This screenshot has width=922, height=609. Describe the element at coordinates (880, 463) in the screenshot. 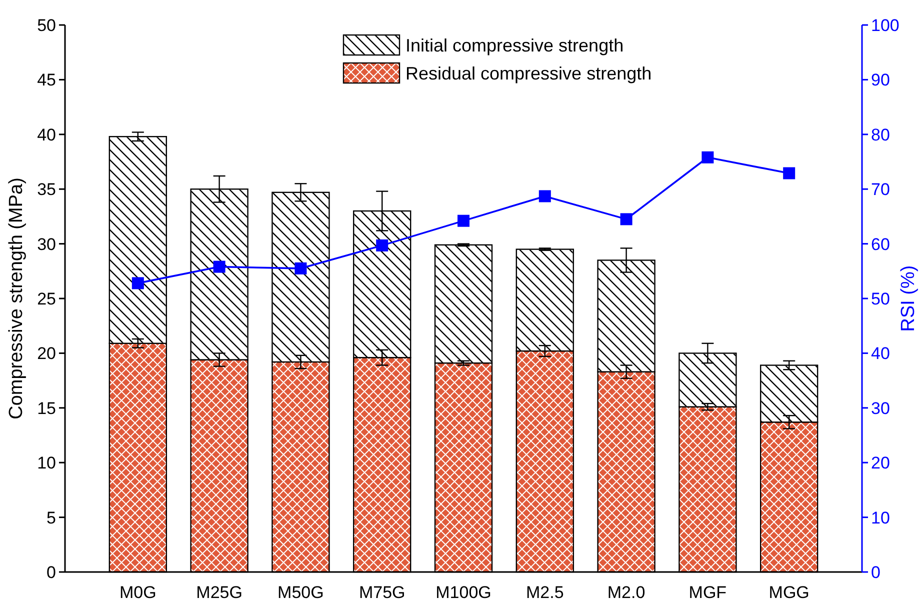

I see `y2-tick-label: 20` at that location.